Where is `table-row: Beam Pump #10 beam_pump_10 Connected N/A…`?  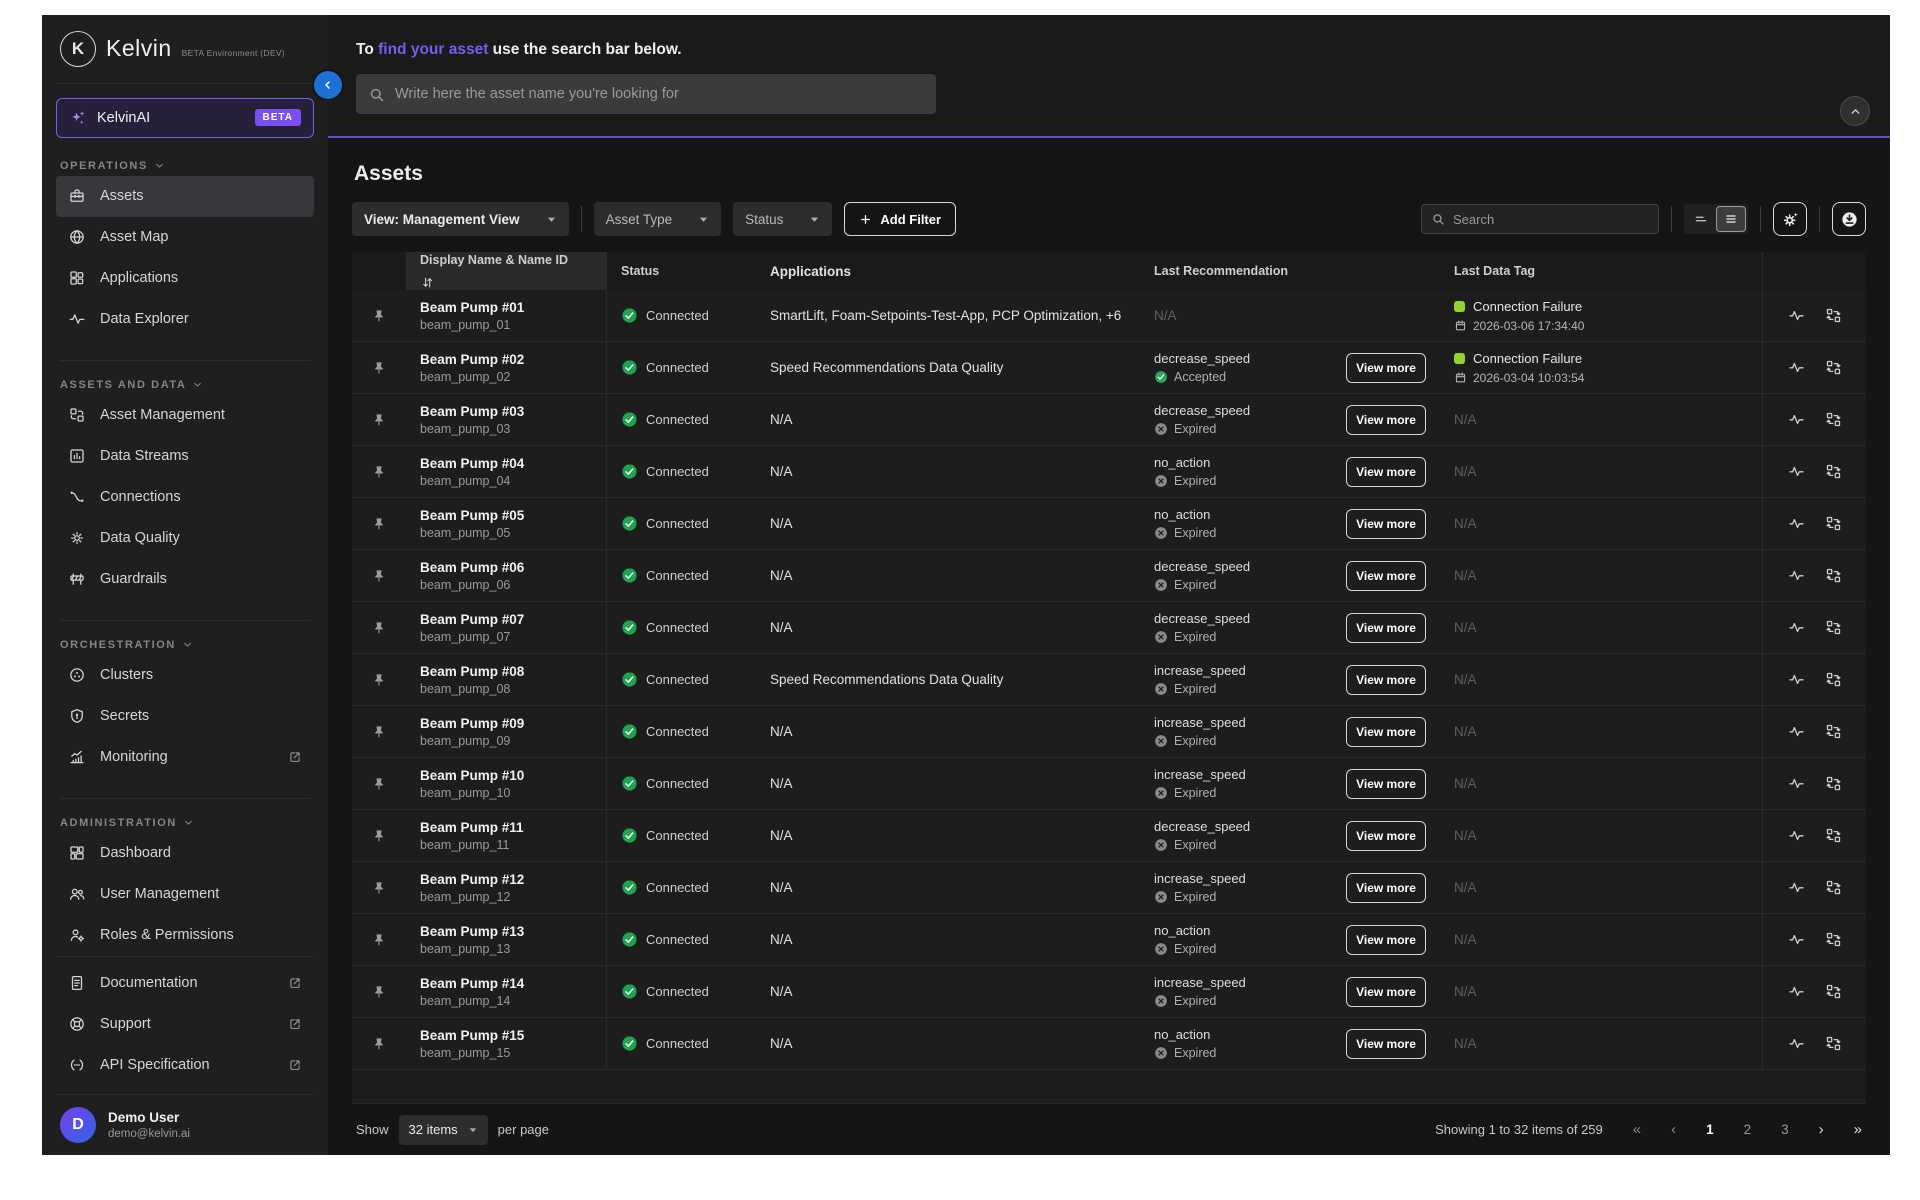
table-row: Beam Pump #10 beam_pump_10 Connected N/A… is located at coordinates (1109, 784).